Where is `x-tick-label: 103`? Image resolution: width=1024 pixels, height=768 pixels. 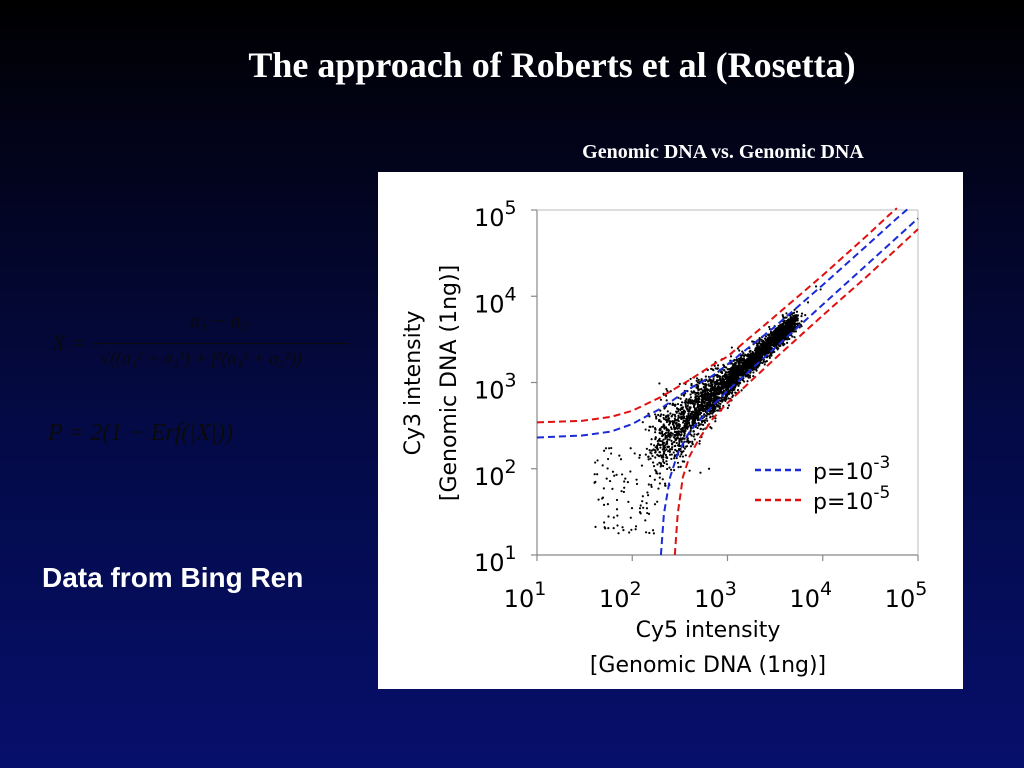
x-tick-label: 103 is located at coordinates (715, 595).